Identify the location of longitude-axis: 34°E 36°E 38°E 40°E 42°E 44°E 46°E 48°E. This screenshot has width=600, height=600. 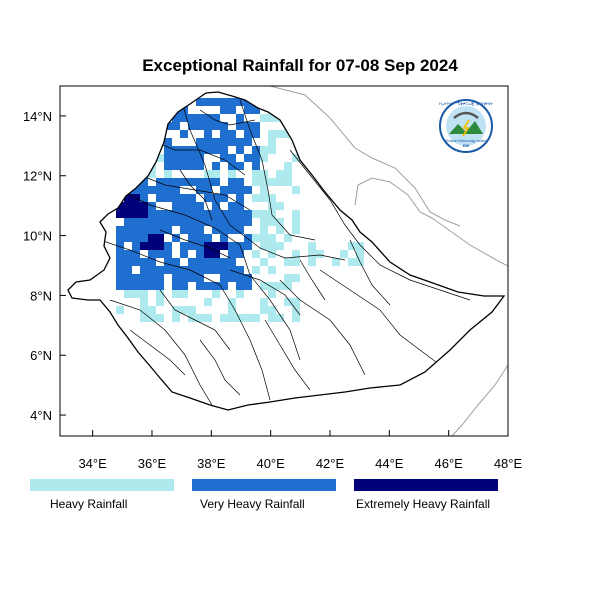
(300, 450).